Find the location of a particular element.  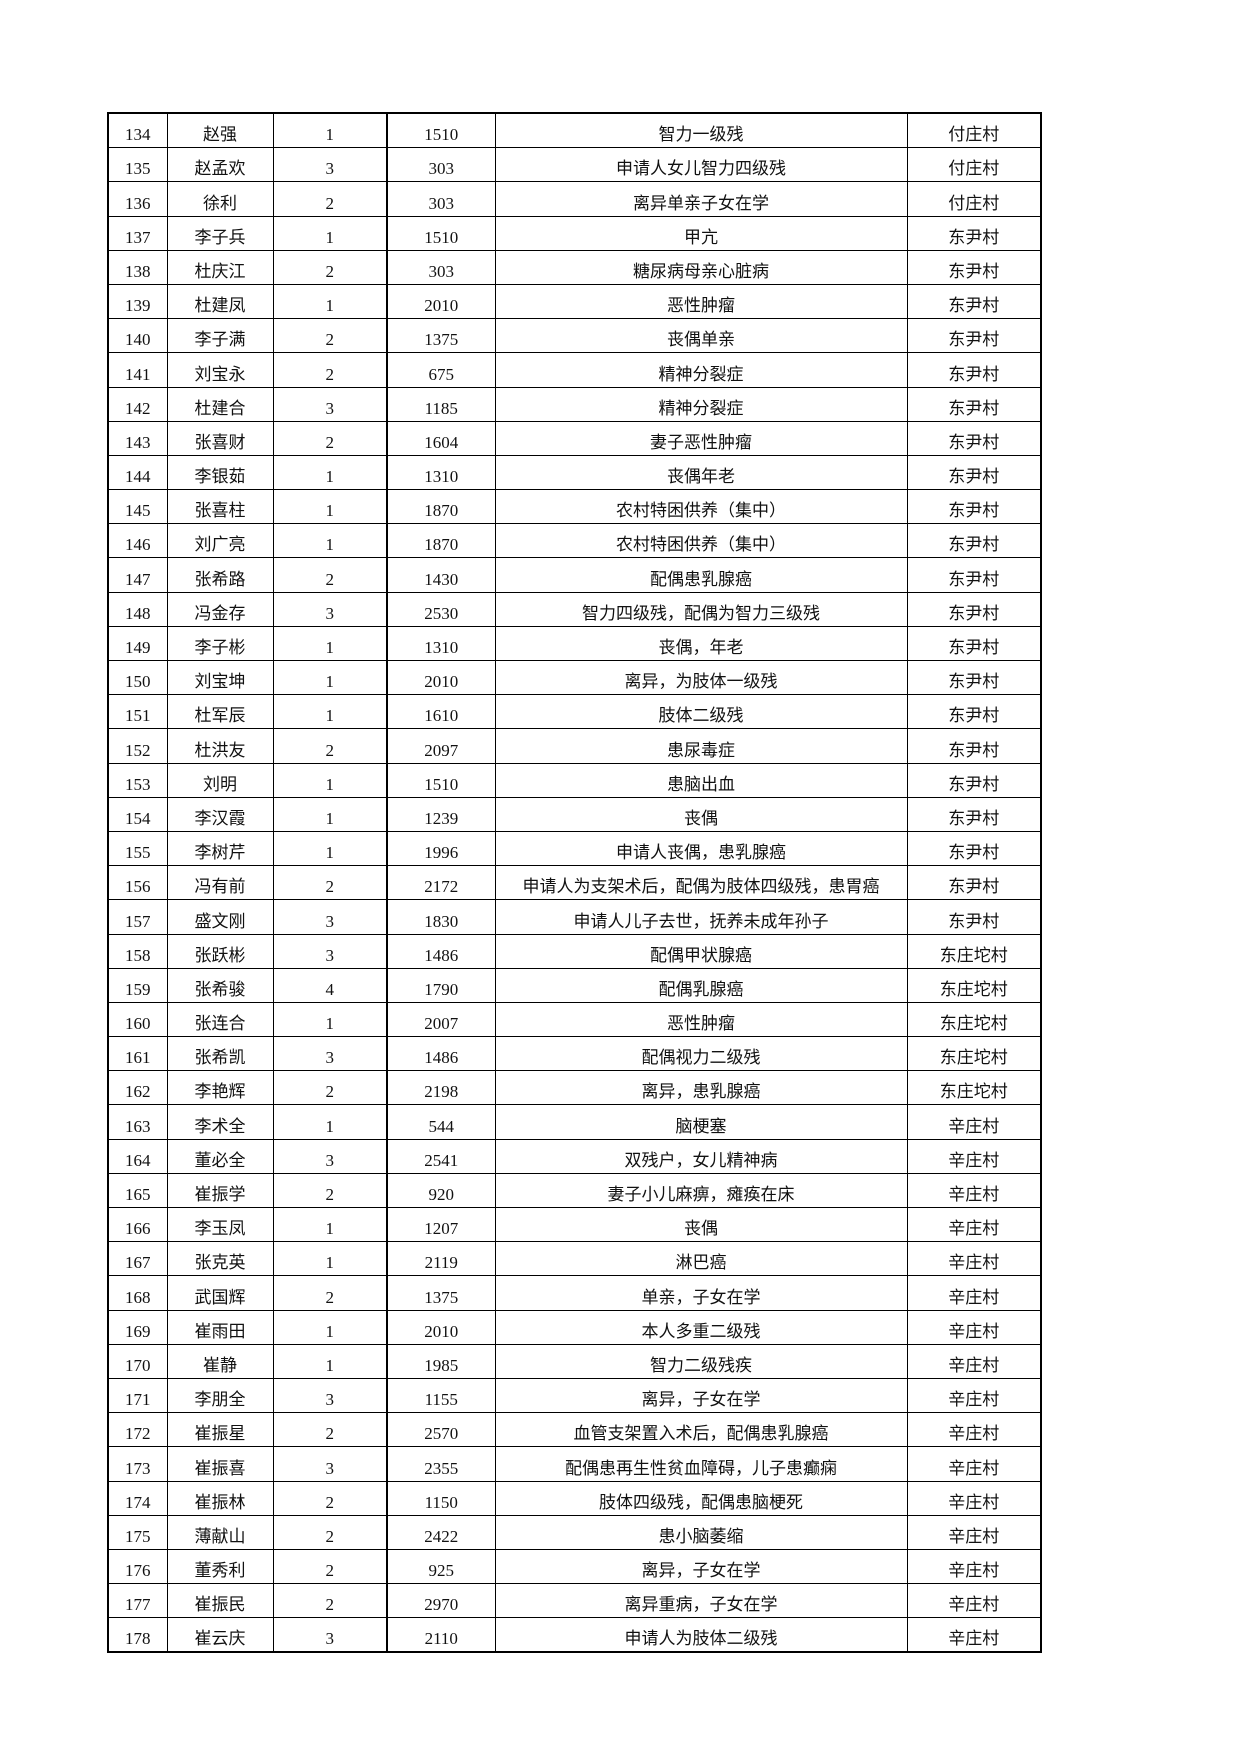

table-row: 169 崔雨田 1 2010 本人多重二级残 辛庄村 is located at coordinates (574, 1327).